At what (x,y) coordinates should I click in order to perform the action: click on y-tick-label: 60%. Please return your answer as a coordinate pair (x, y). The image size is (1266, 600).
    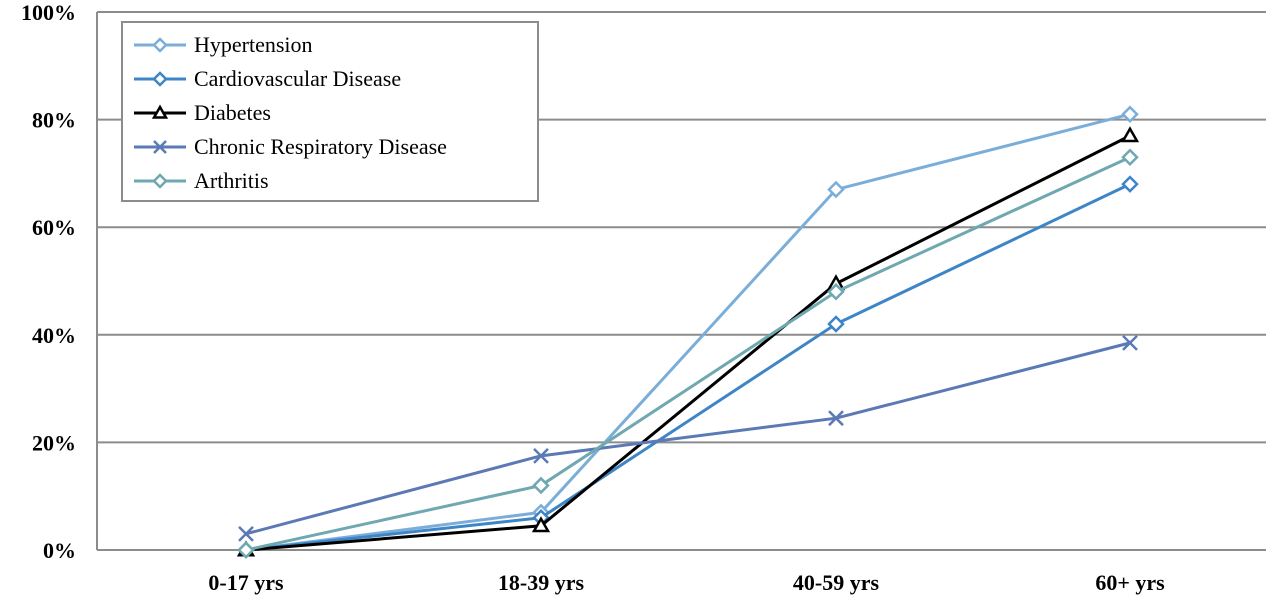
    Looking at the image, I should click on (54, 227).